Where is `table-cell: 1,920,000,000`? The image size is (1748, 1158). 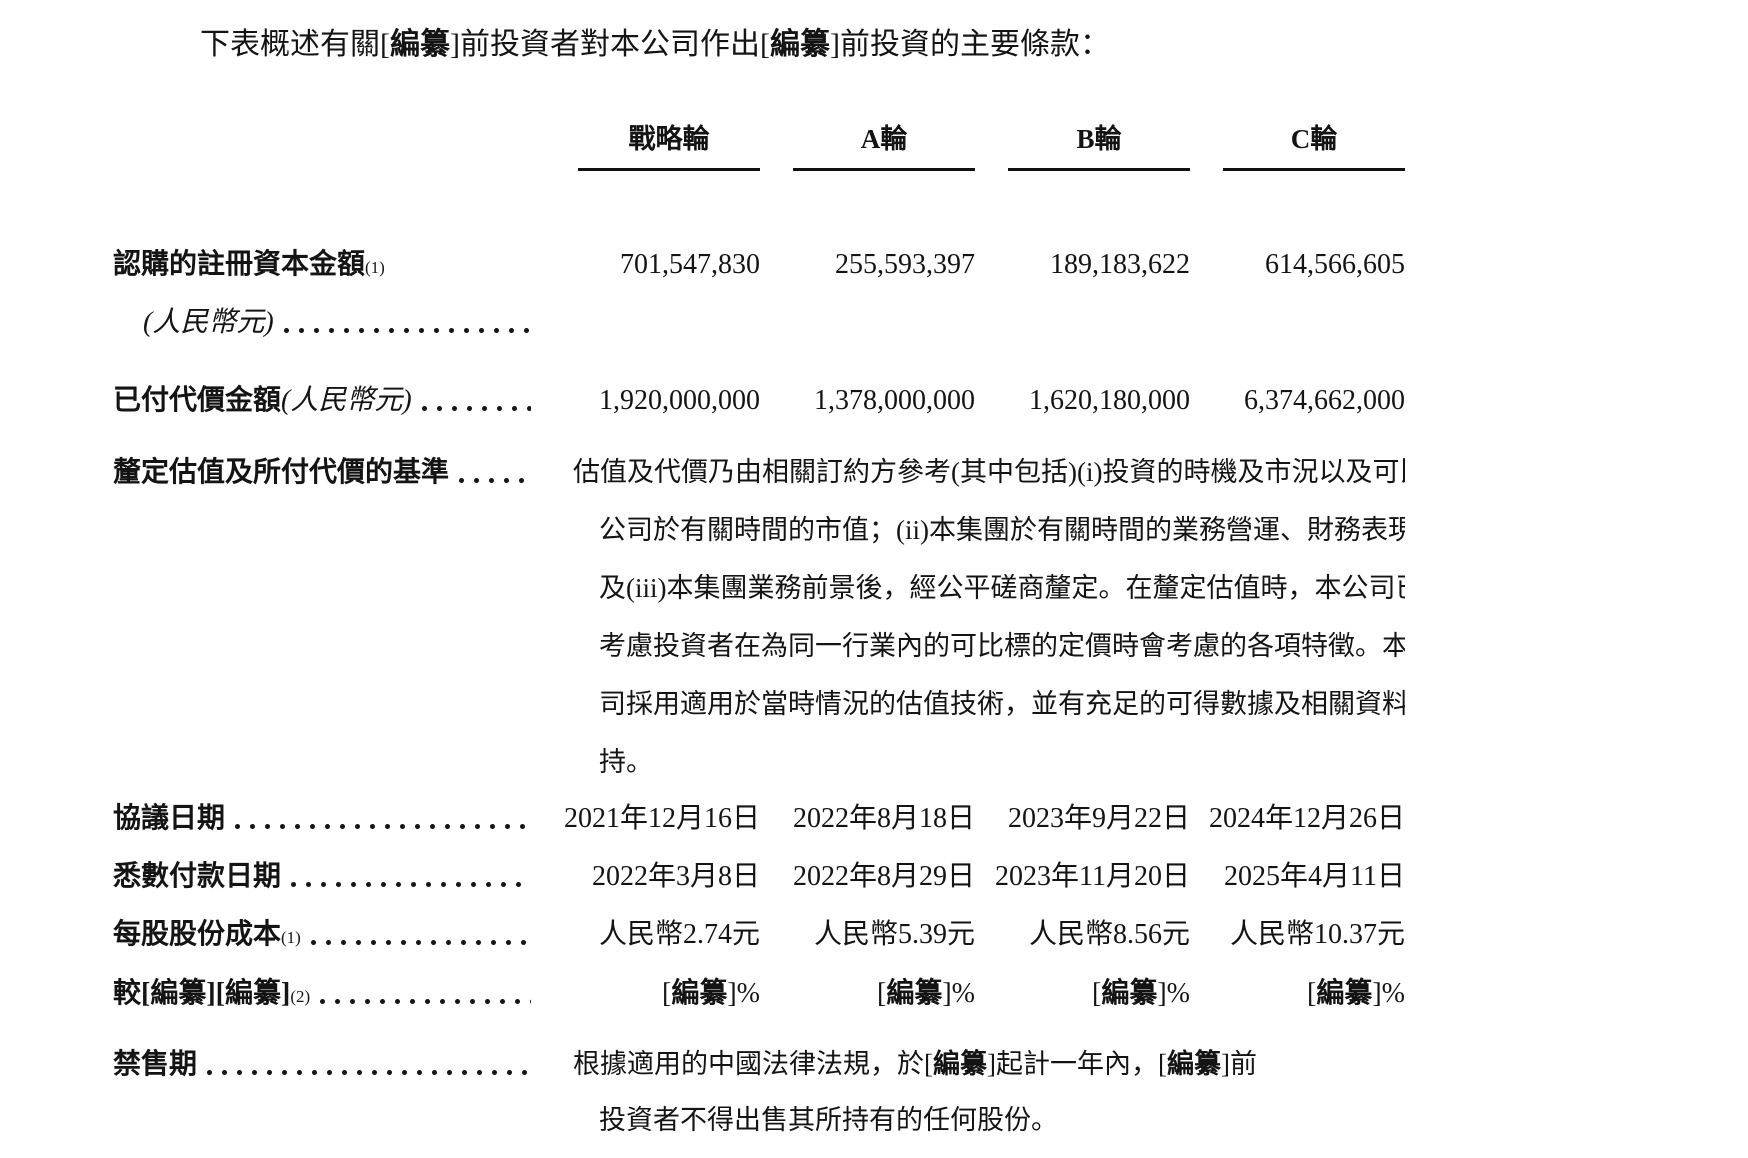 table-cell: 1,920,000,000 is located at coordinates (679, 400).